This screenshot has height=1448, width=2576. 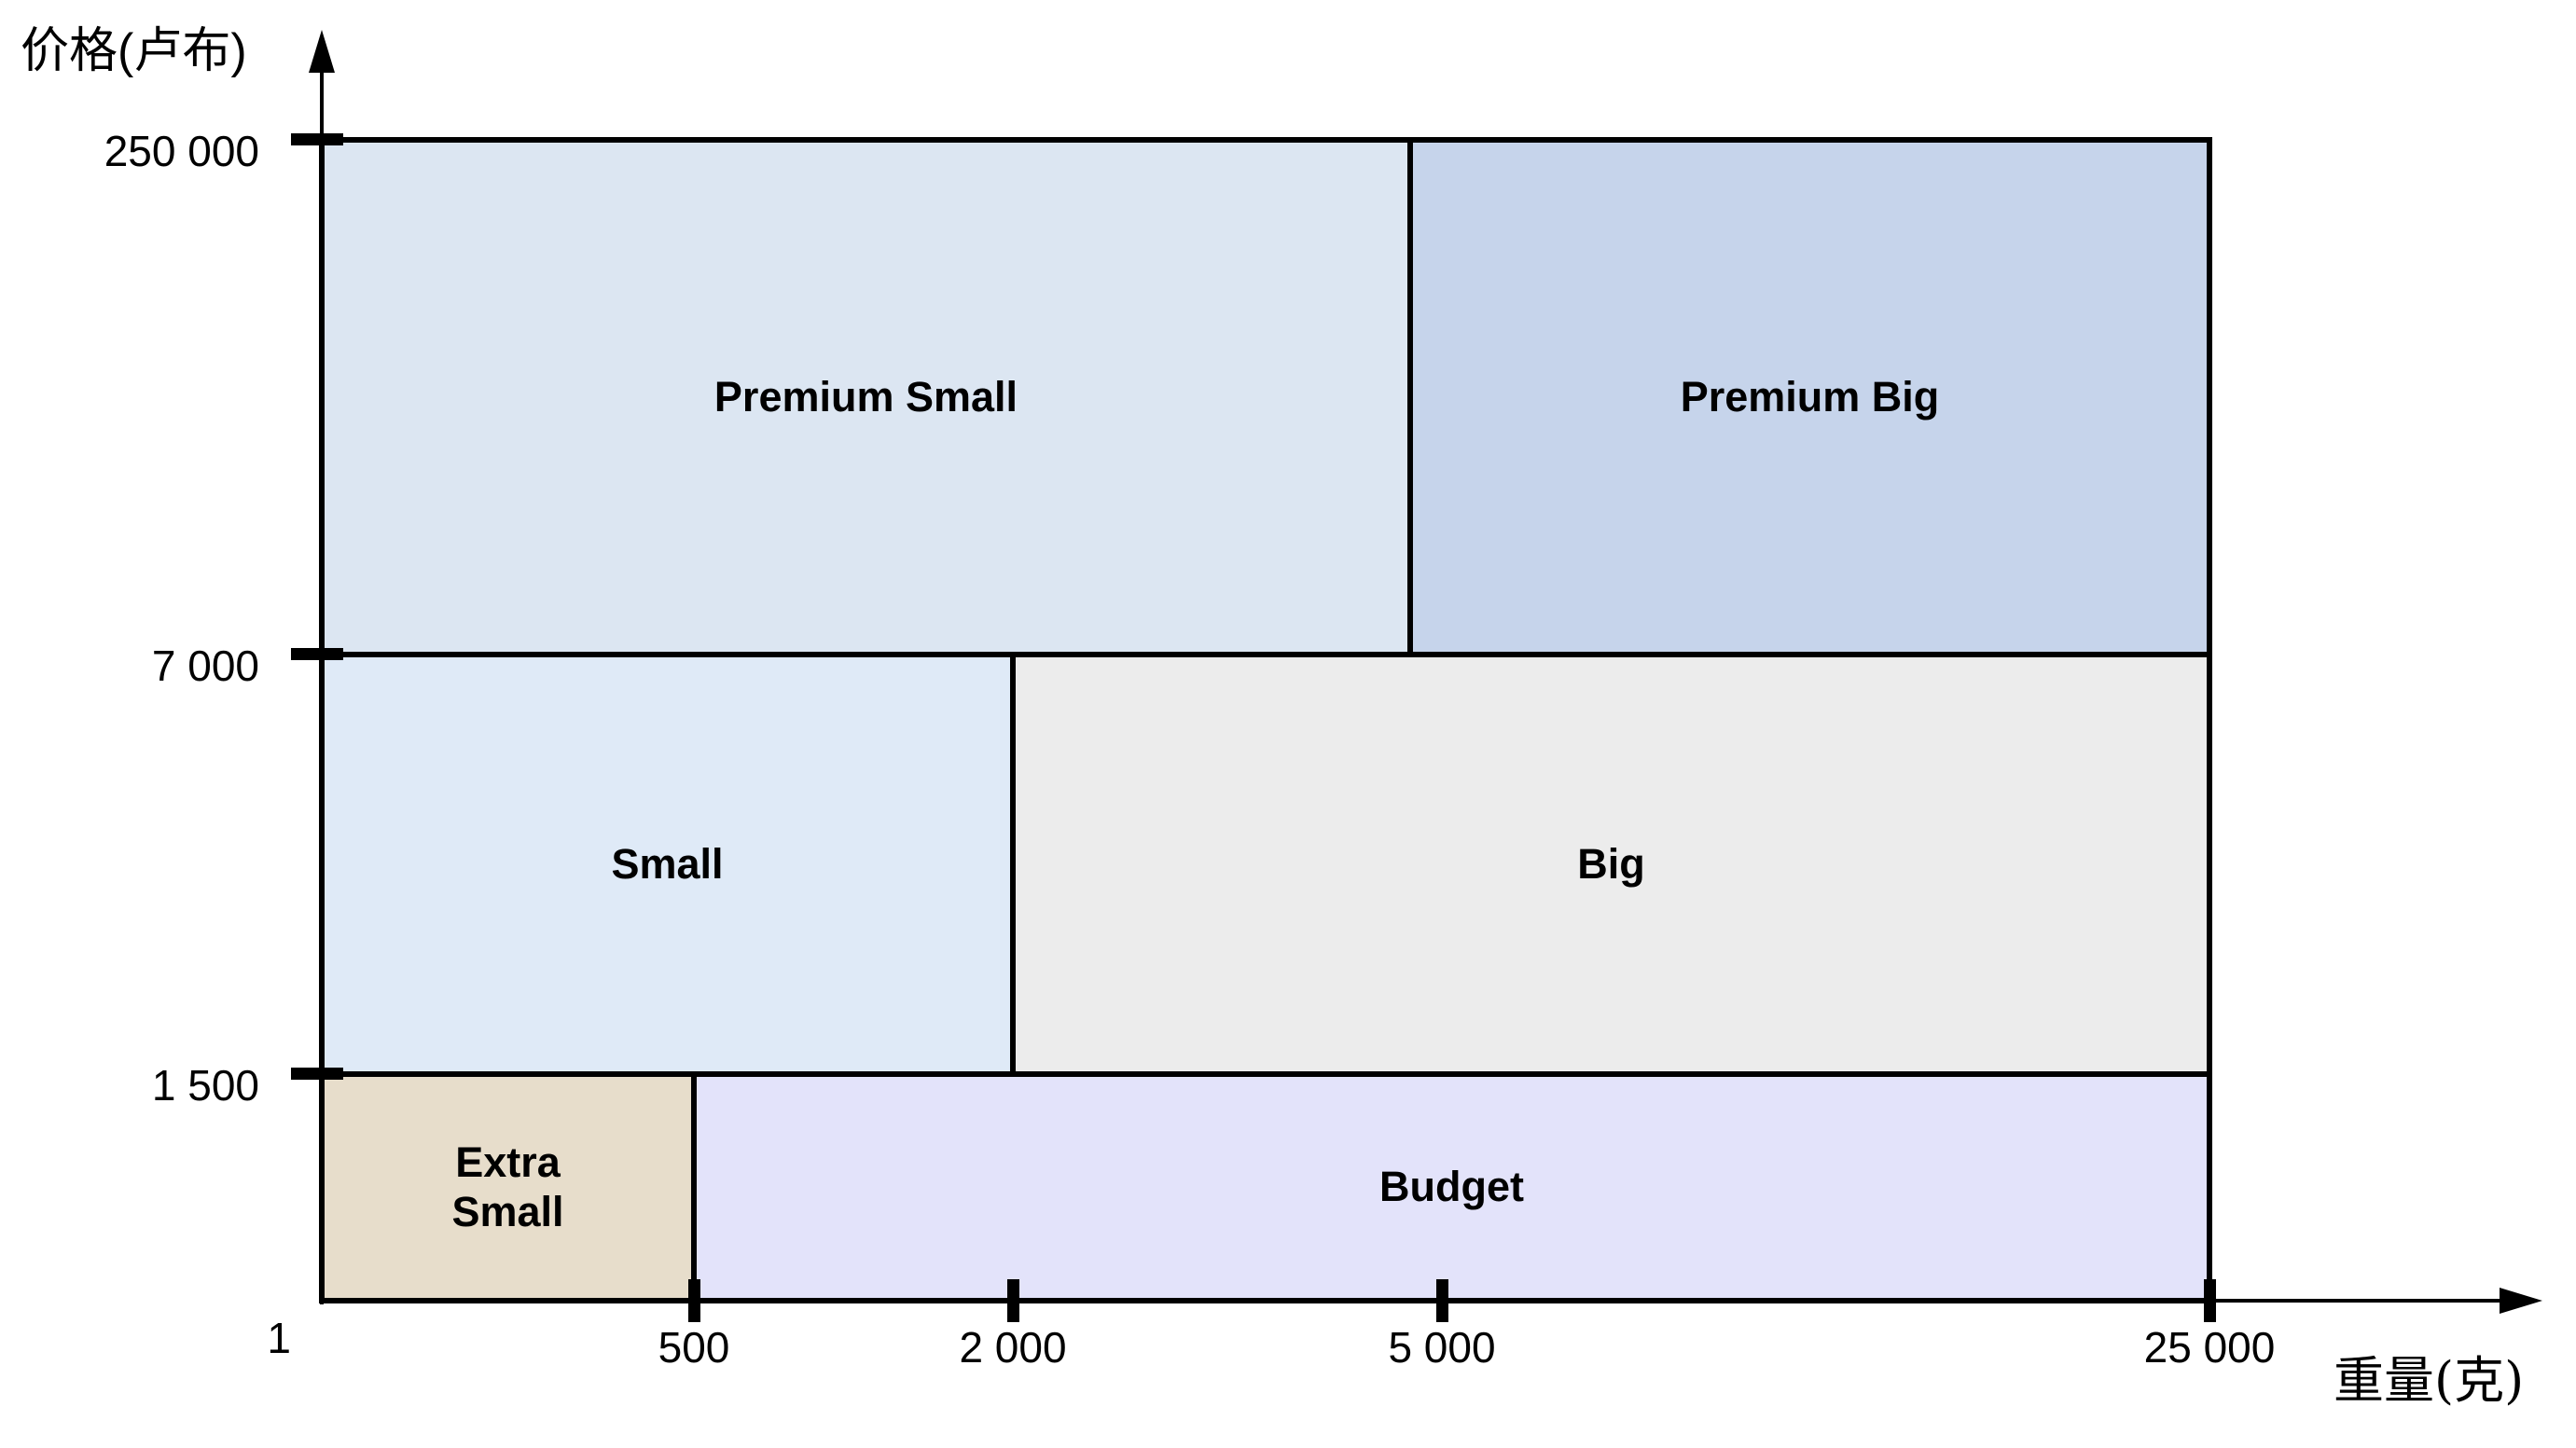 What do you see at coordinates (2209, 1347) in the screenshot?
I see `x-tick-label-25000: 25 000` at bounding box center [2209, 1347].